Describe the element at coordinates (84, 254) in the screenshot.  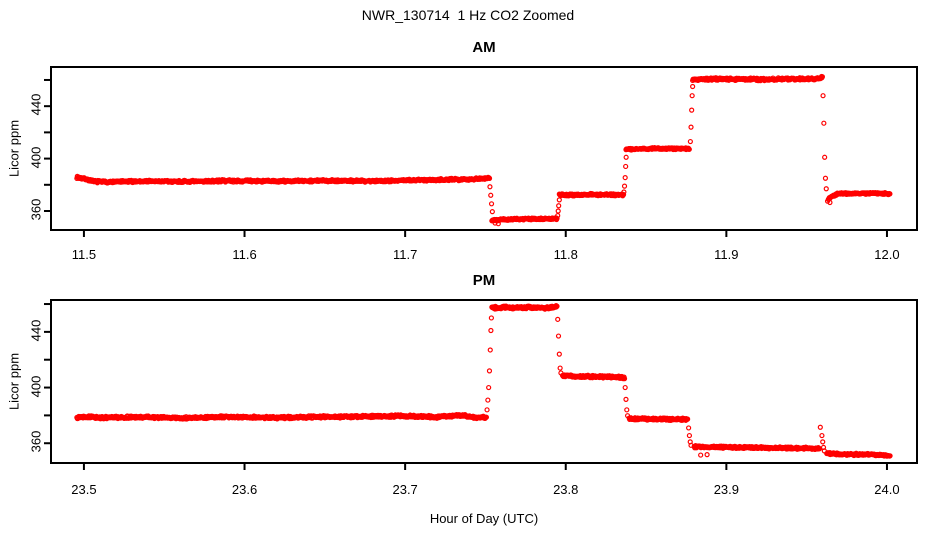
I see `x-tick-label: 11.5` at that location.